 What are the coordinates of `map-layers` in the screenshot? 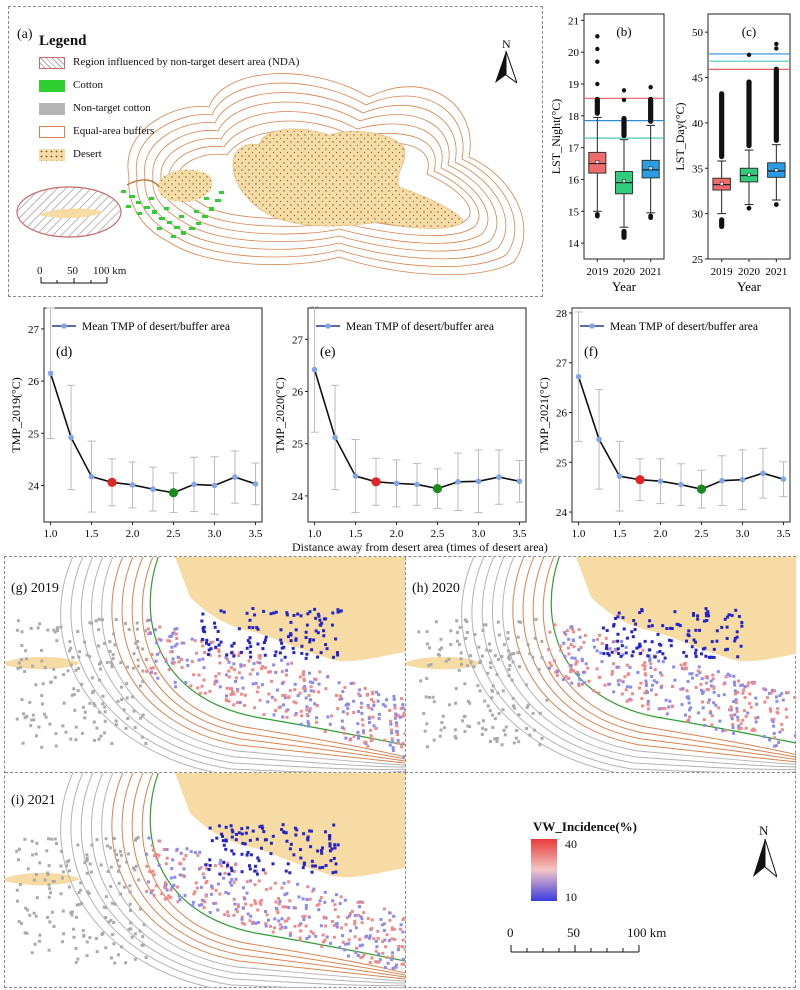 It's located at (205, 664).